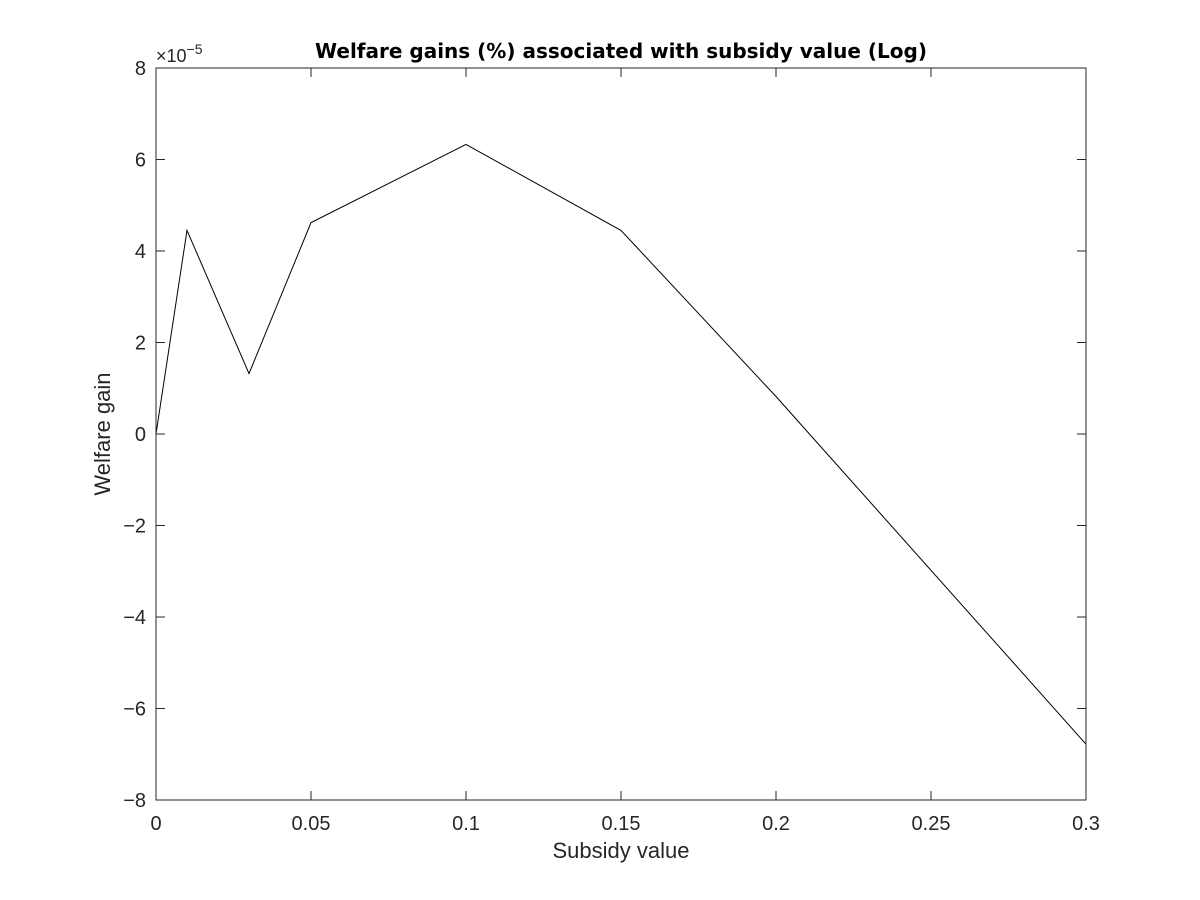  I want to click on y-exponent-label: ×10⁻⁵, so click(179, 53).